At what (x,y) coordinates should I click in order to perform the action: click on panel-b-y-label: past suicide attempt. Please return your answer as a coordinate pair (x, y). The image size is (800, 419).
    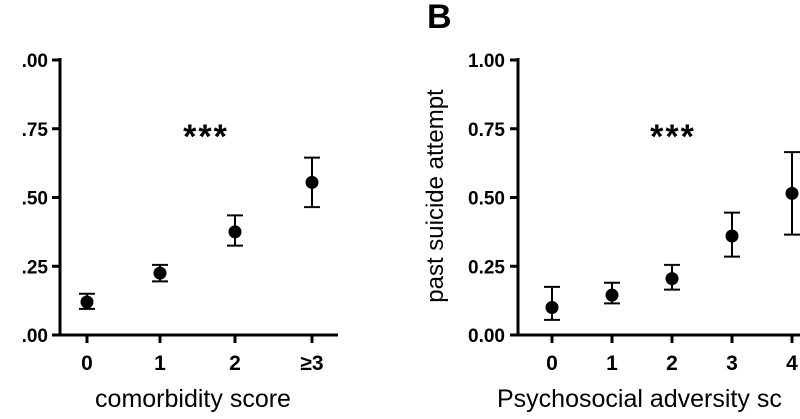
    Looking at the image, I should click on (435, 196).